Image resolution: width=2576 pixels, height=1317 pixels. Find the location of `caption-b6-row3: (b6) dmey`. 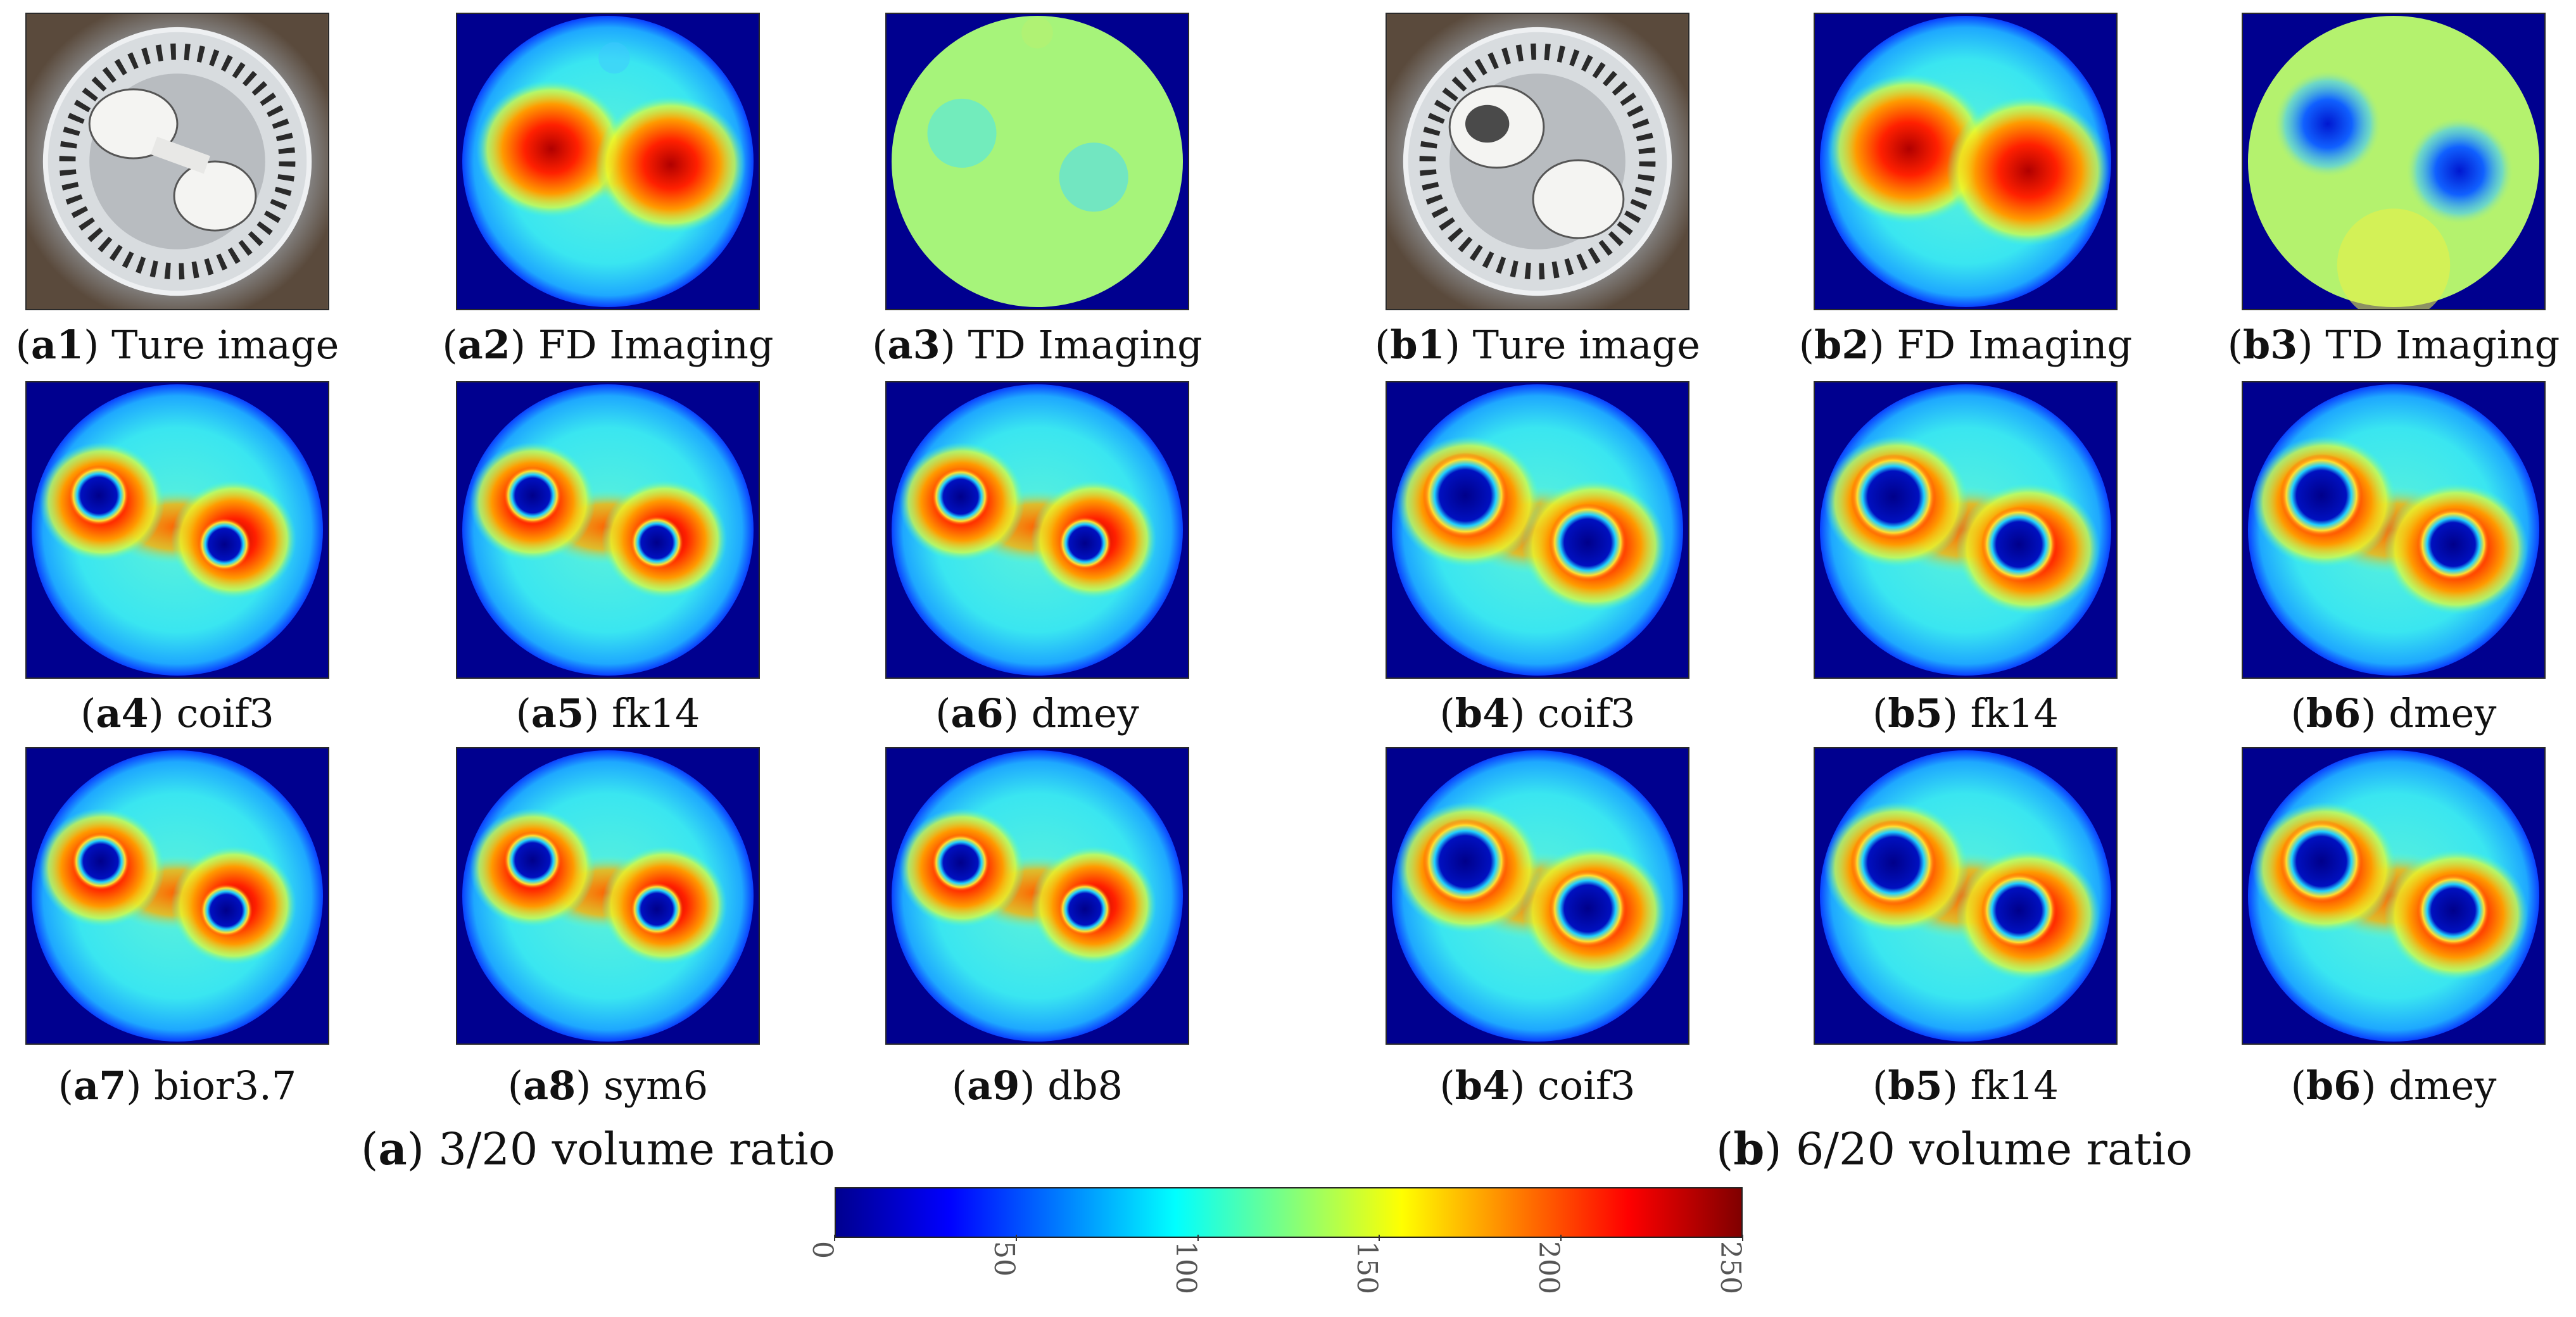

caption-b6-row3: (b6) dmey is located at coordinates (2393, 1085).